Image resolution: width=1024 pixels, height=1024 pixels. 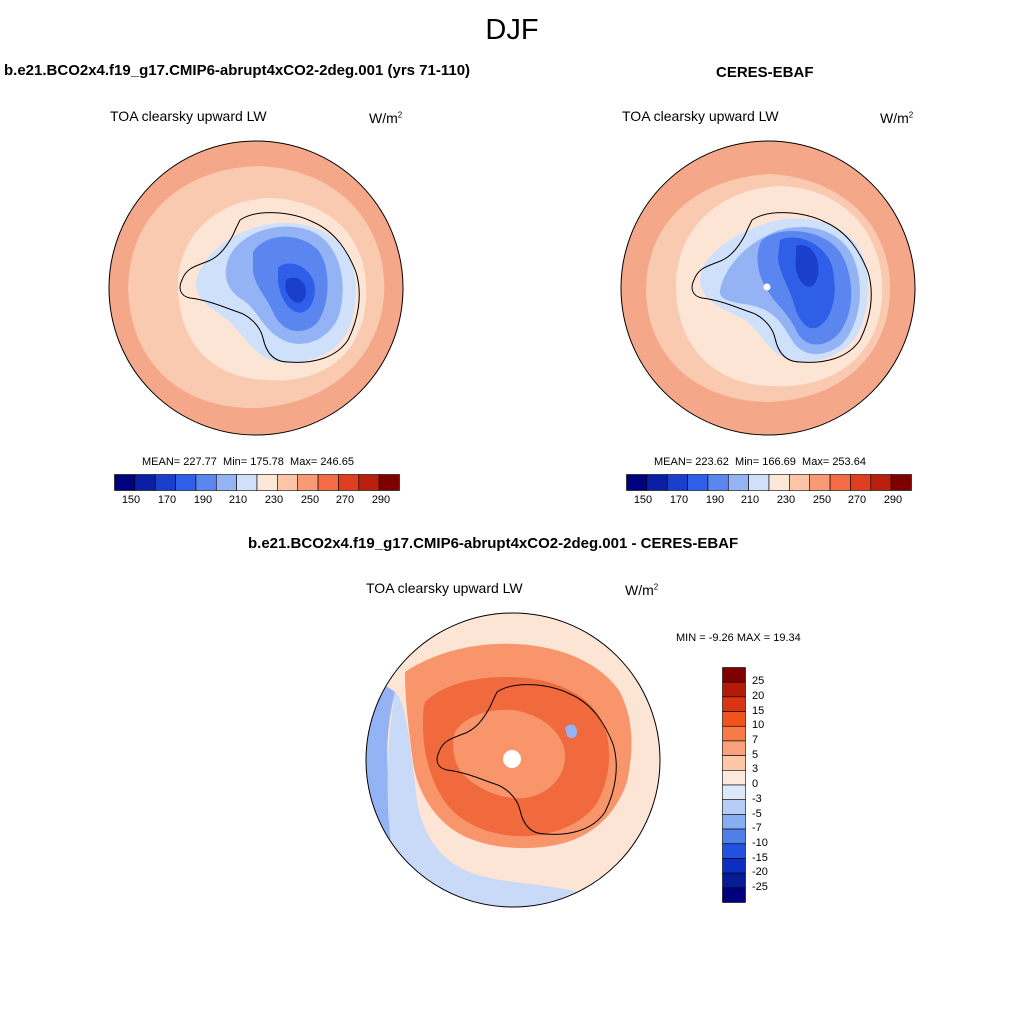 I want to click on diff-units-label: W/m2, so click(x=642, y=590).